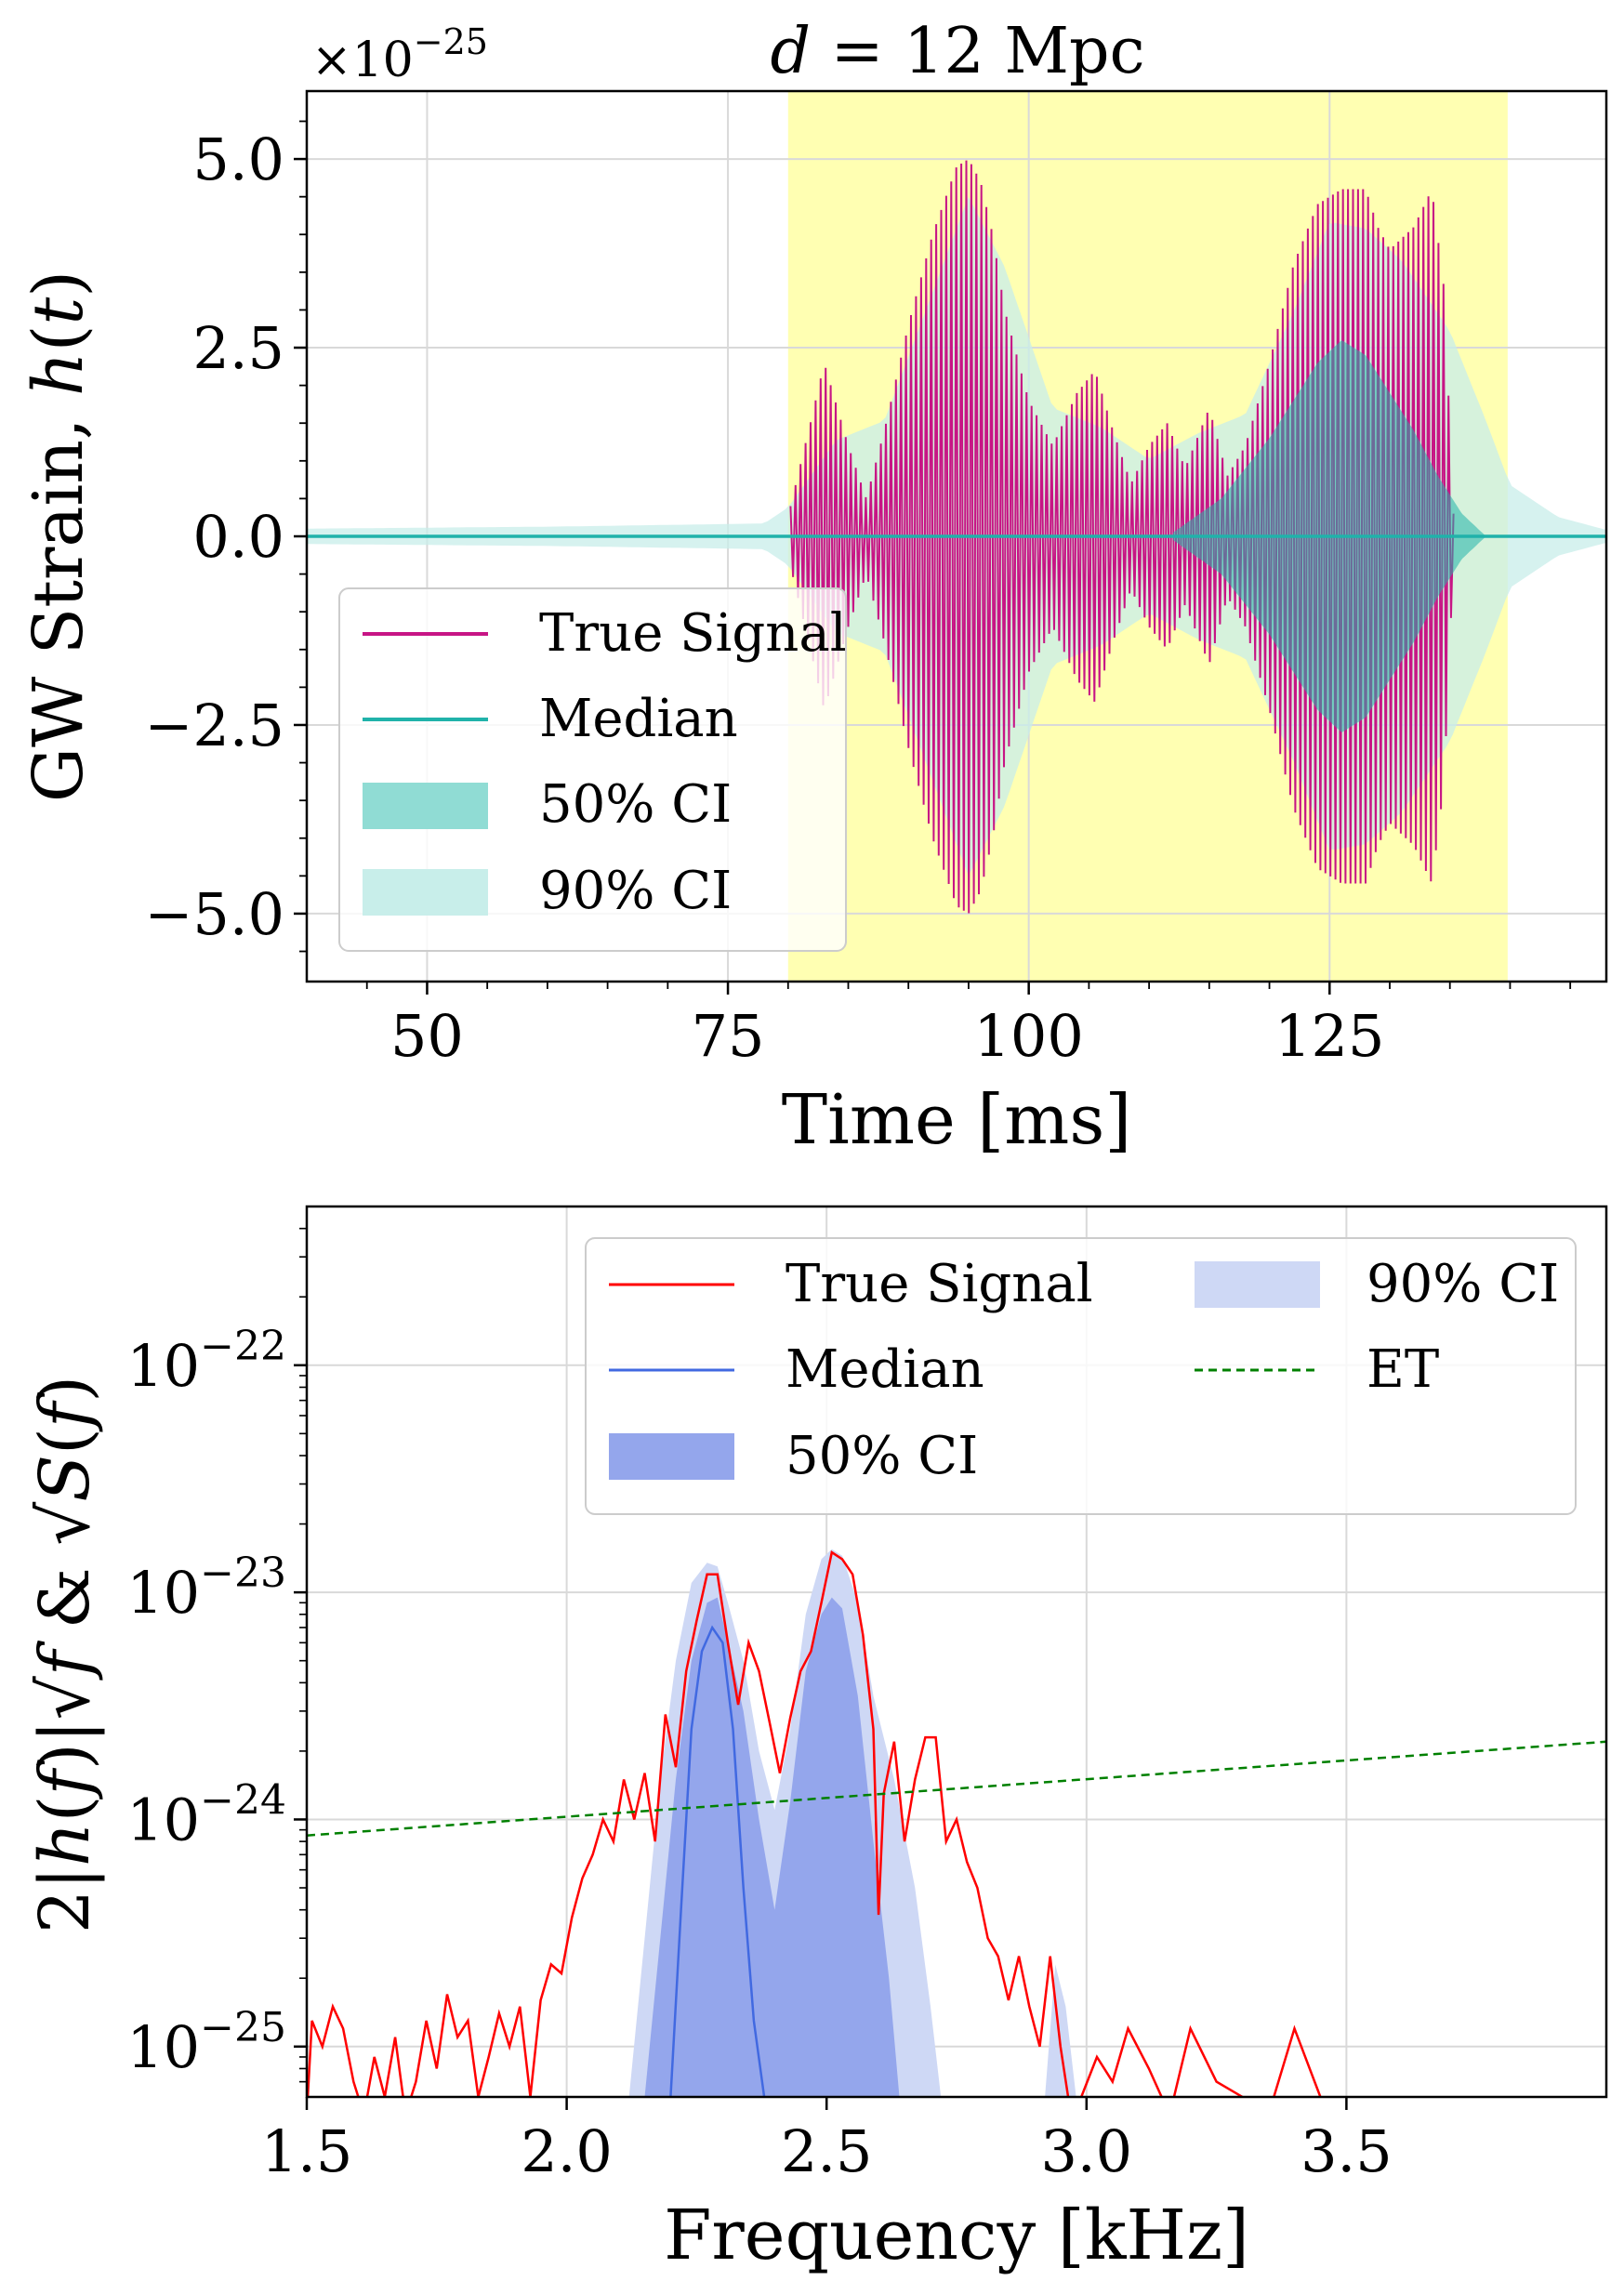 The image size is (1624, 2294). I want to click on legend-label-ci50: 50% CI, so click(636, 804).